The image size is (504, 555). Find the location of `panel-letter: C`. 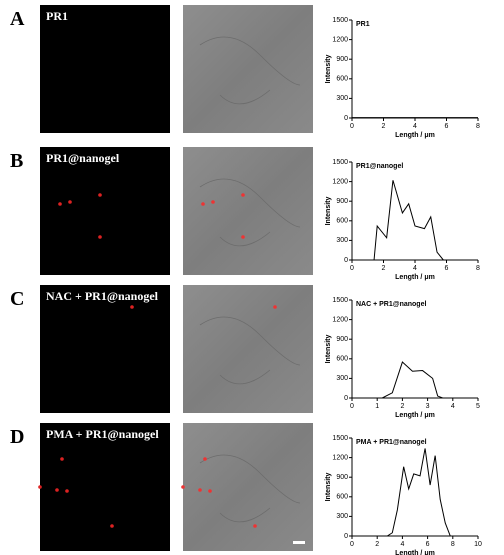

panel-letter: C is located at coordinates (17, 299).